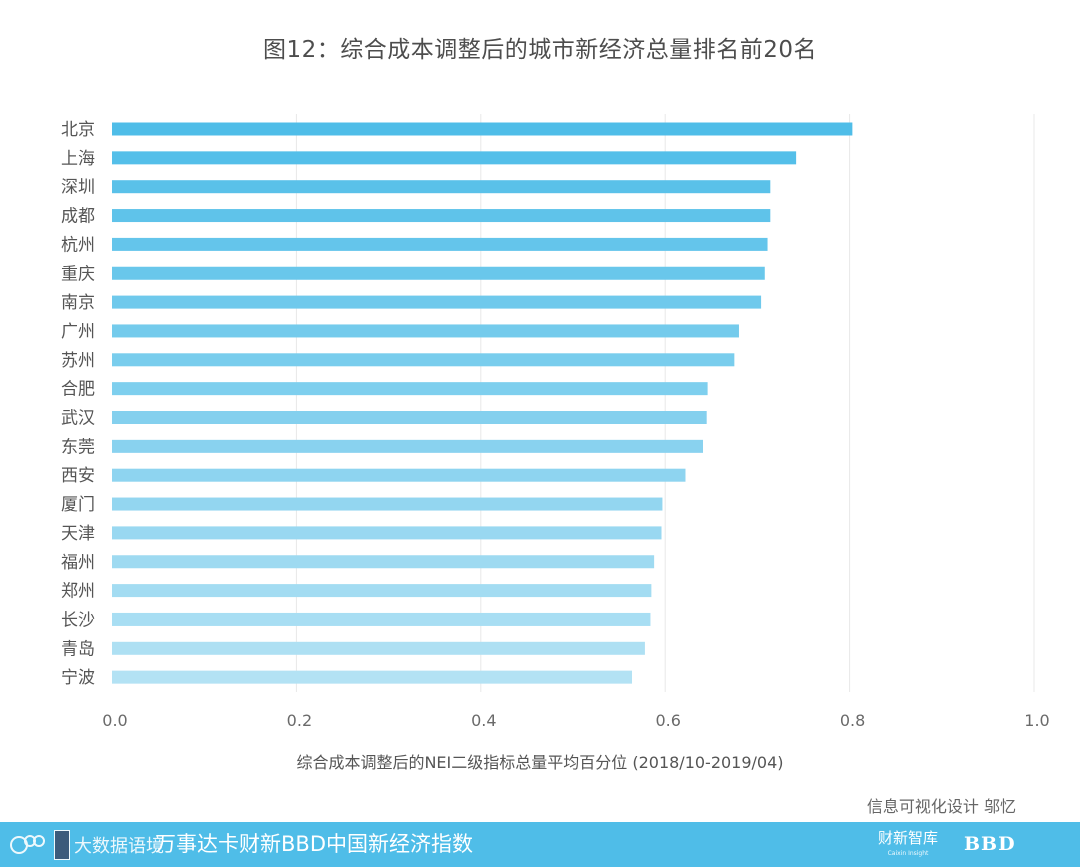 The width and height of the screenshot is (1080, 867). What do you see at coordinates (78, 534) in the screenshot?
I see `category-label: 天津` at bounding box center [78, 534].